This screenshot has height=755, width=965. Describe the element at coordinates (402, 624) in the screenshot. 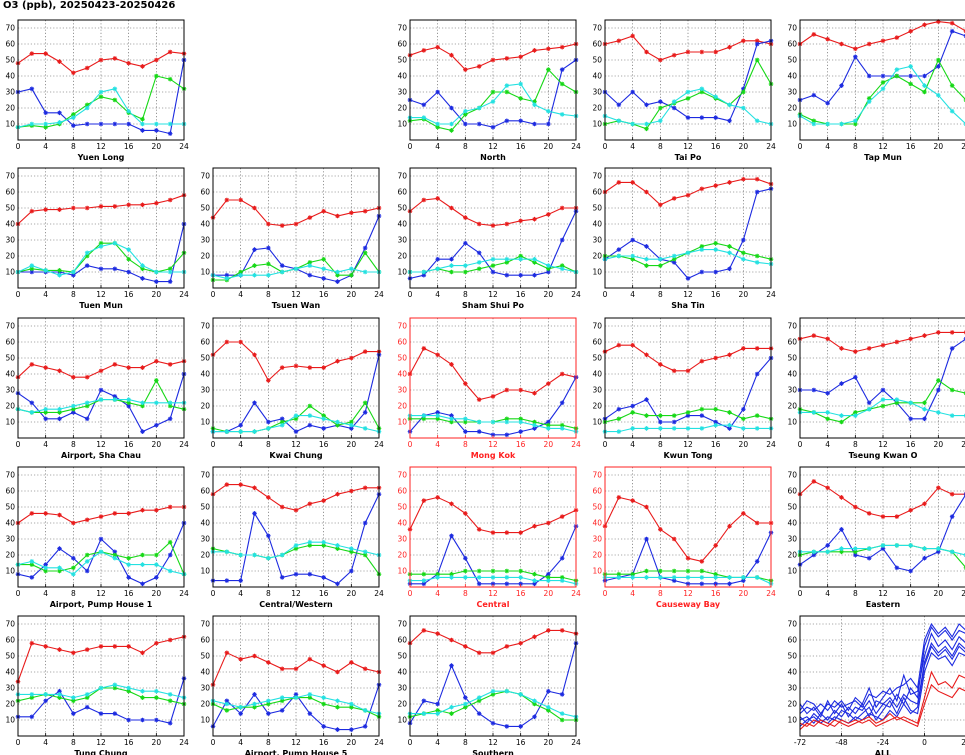

I see `y-tick-label: 70` at that location.